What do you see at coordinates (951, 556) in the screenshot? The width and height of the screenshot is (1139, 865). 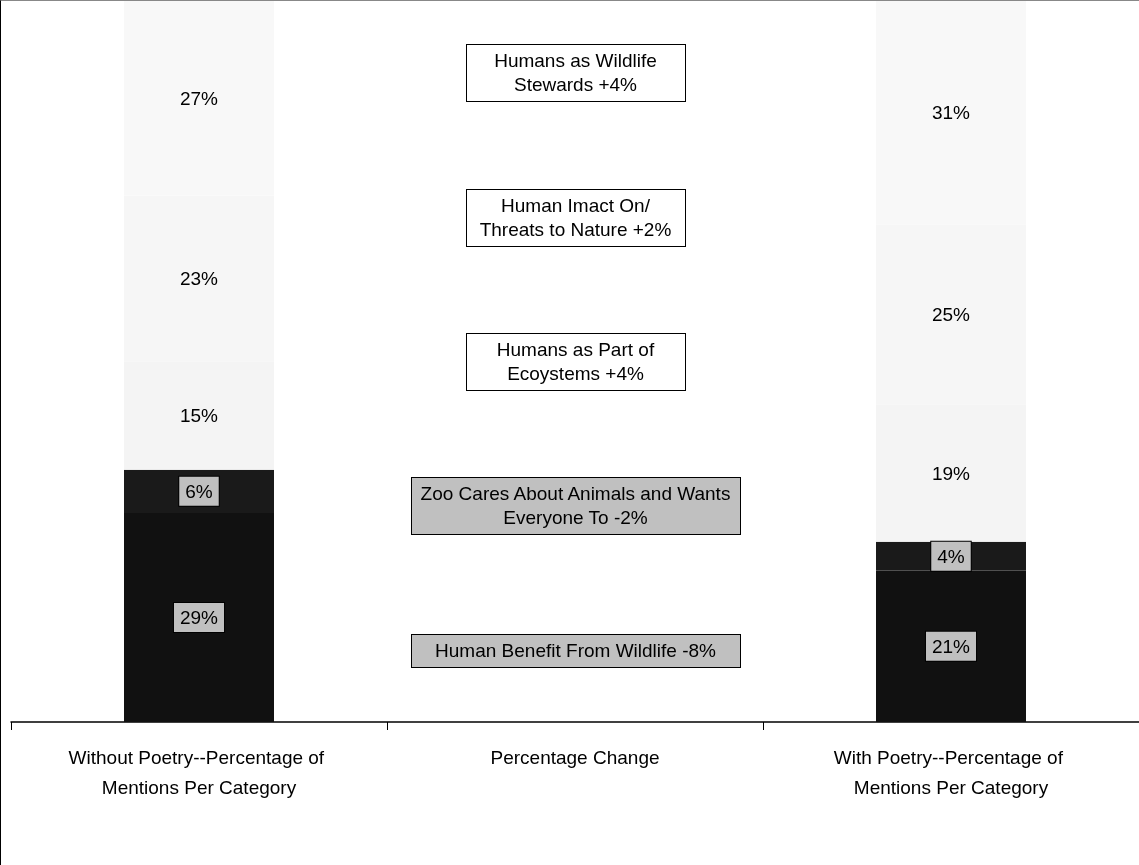 I see `data-label: 4%` at bounding box center [951, 556].